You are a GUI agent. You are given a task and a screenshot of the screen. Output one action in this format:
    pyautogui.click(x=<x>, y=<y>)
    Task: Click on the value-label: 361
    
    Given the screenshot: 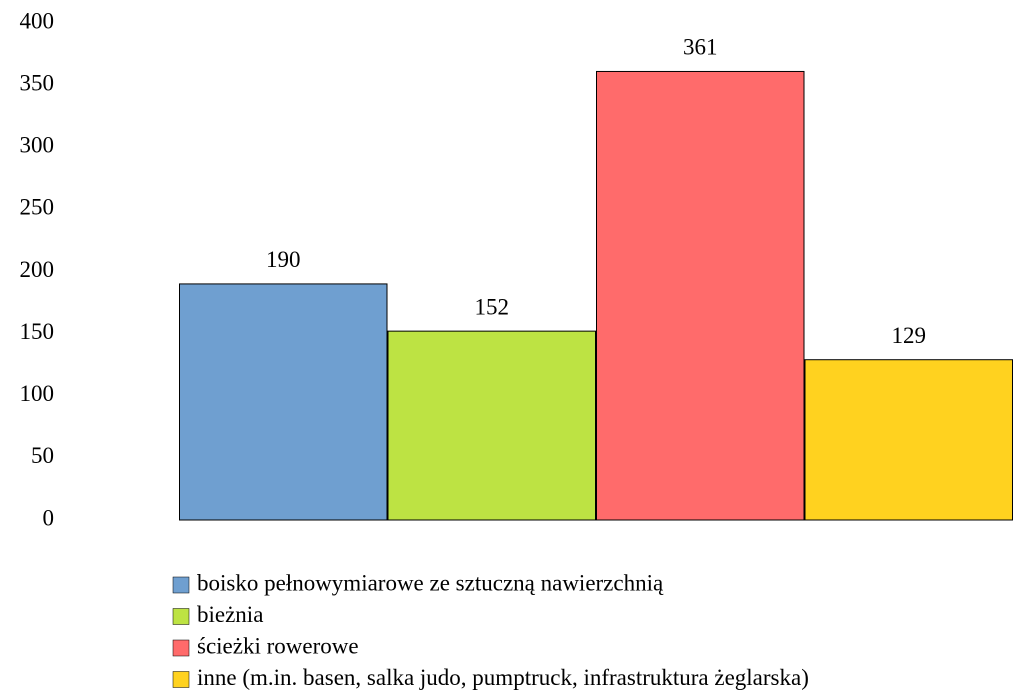 What is the action you would take?
    pyautogui.click(x=700, y=47)
    